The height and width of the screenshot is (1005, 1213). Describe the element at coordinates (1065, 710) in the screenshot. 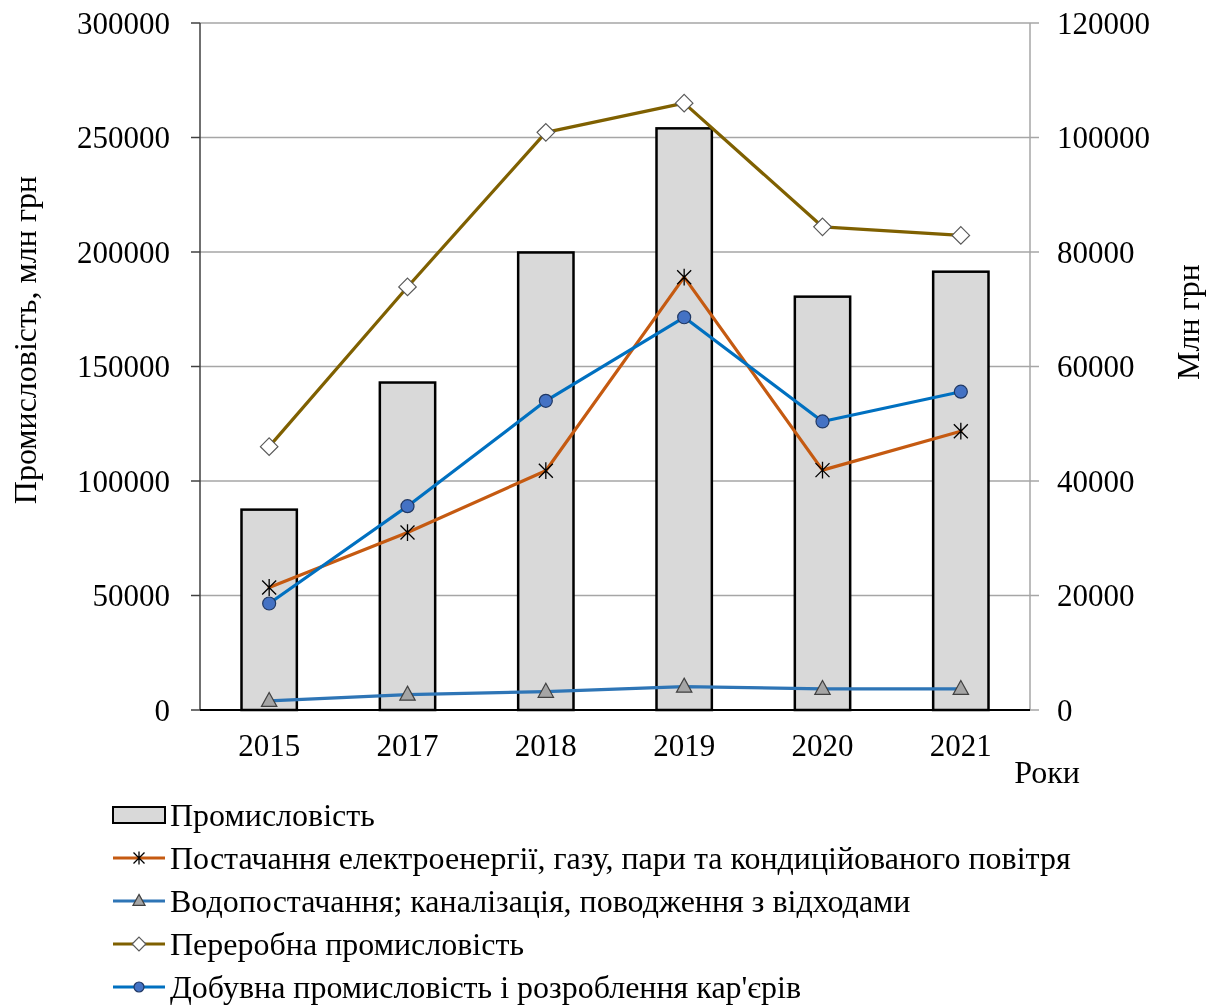

I see `y2-tick-label: 0` at that location.